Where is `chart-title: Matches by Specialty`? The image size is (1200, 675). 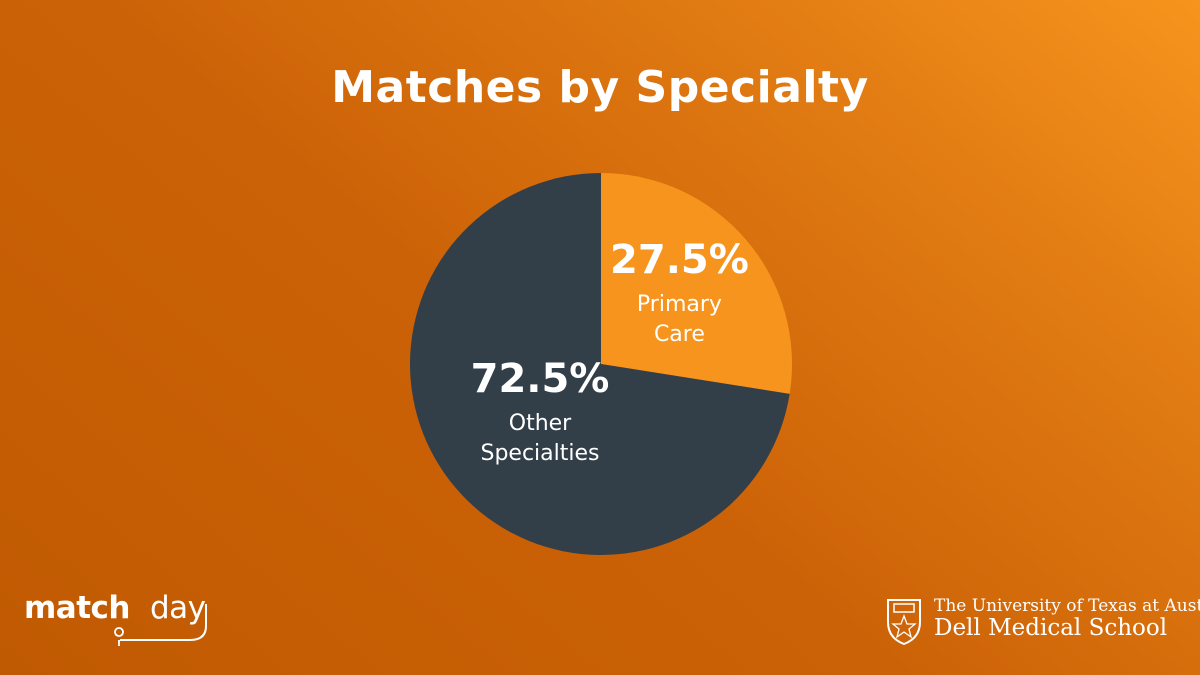 chart-title: Matches by Specialty is located at coordinates (600, 87).